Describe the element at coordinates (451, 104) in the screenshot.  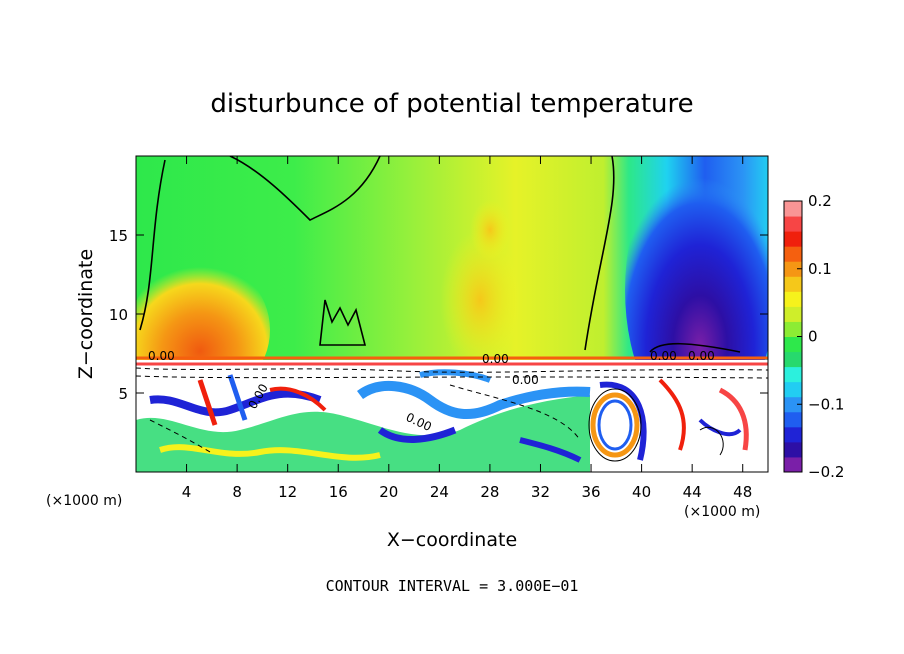
I see `chart-title: disturbunce of potential temperature` at that location.